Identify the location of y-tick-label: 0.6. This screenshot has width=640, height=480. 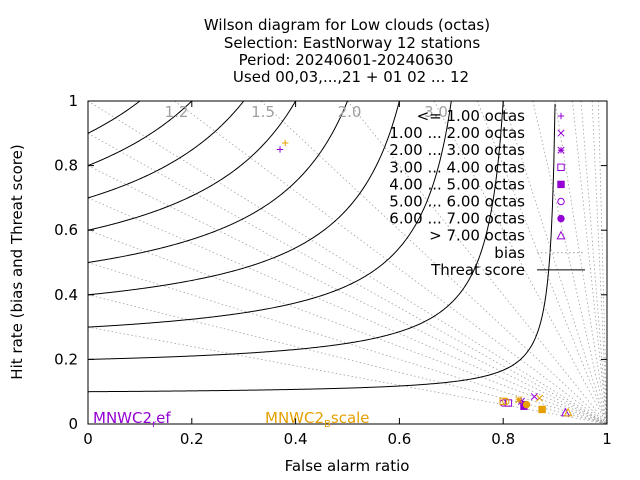
(66, 230).